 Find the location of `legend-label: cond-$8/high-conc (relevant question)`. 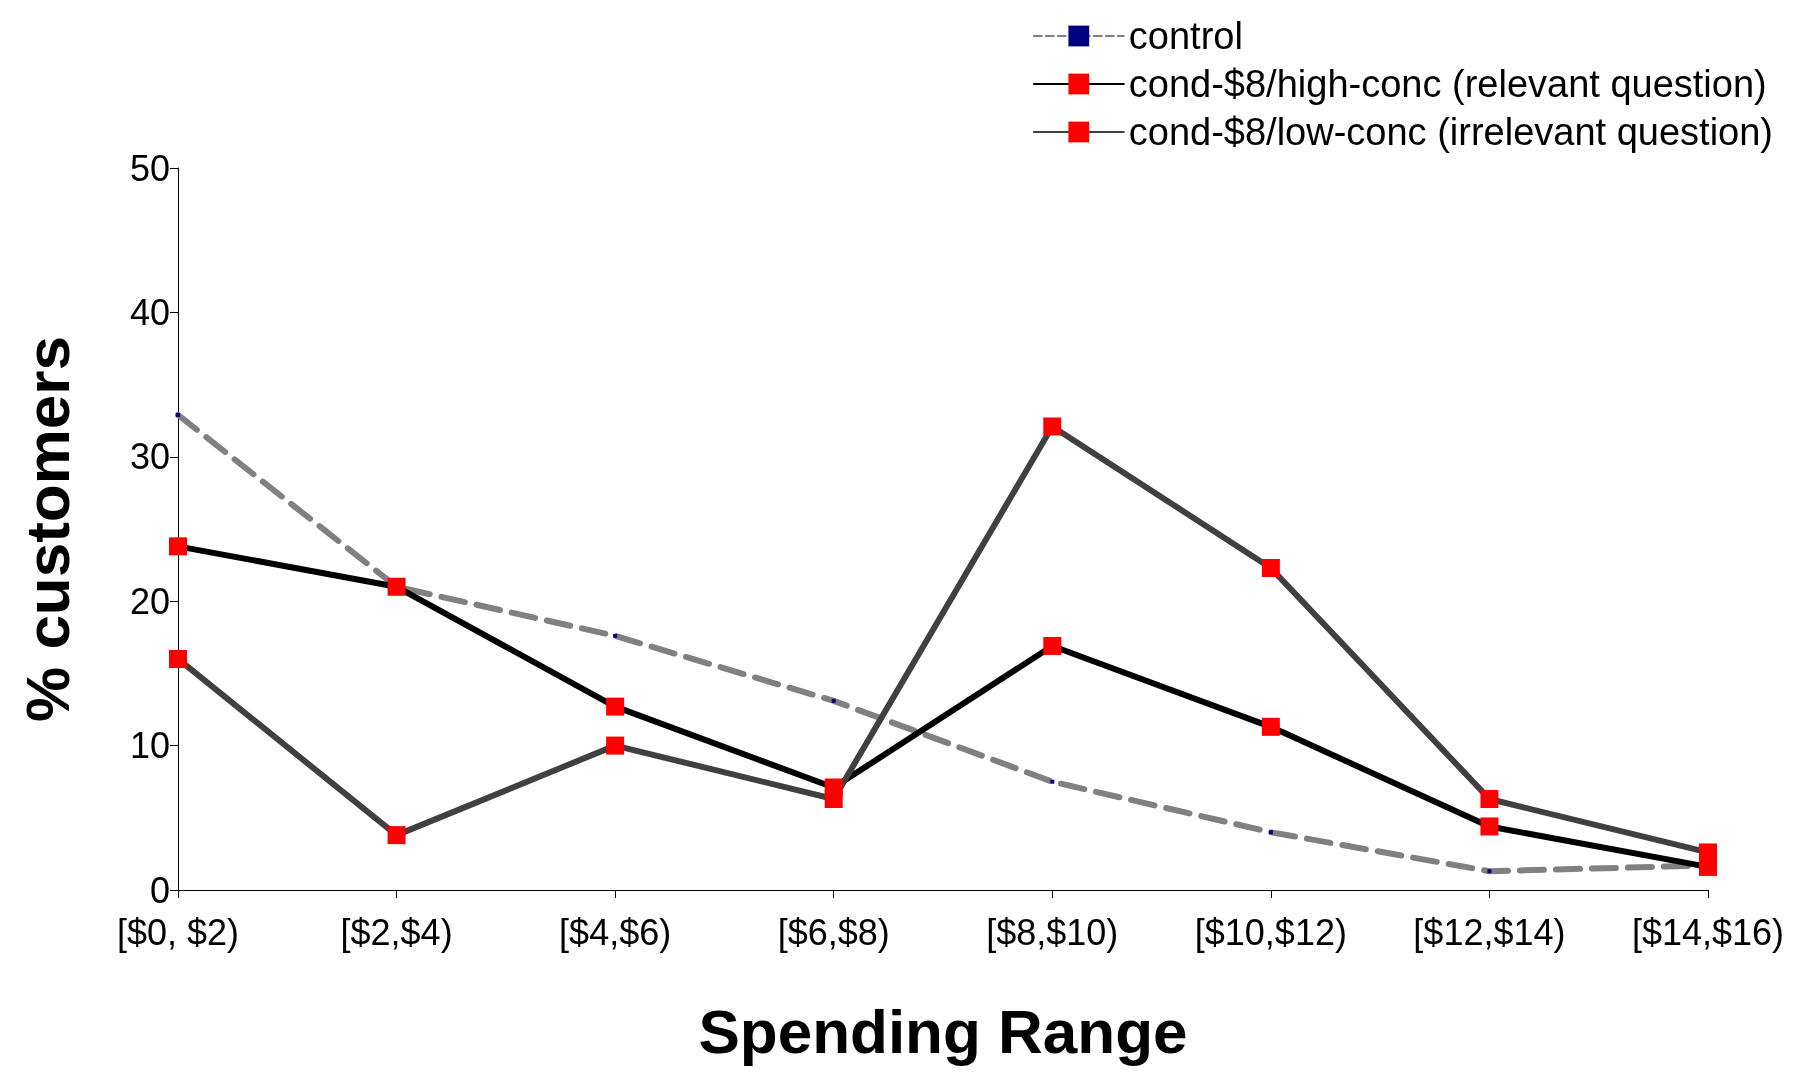

legend-label: cond-$8/high-conc (relevant question) is located at coordinates (1447, 84).